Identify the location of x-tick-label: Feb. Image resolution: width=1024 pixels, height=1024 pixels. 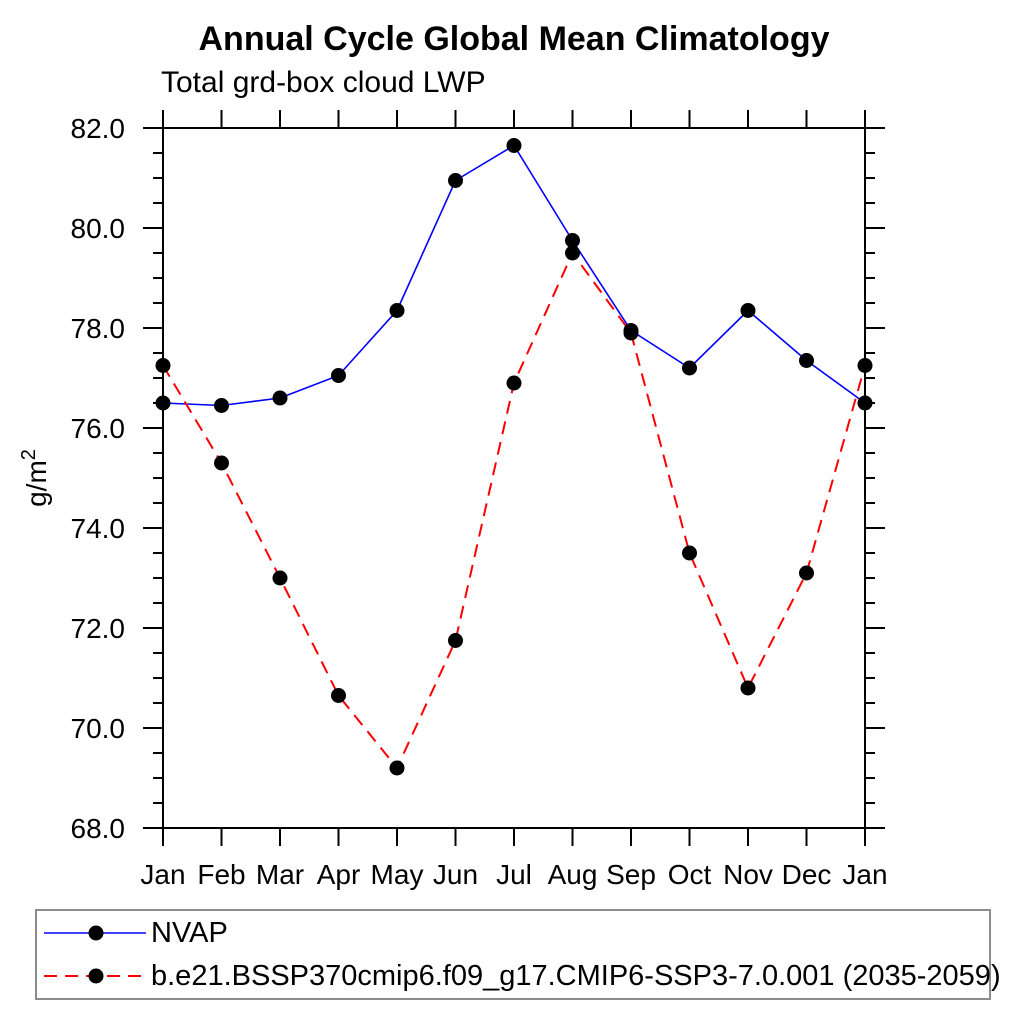
(221, 874).